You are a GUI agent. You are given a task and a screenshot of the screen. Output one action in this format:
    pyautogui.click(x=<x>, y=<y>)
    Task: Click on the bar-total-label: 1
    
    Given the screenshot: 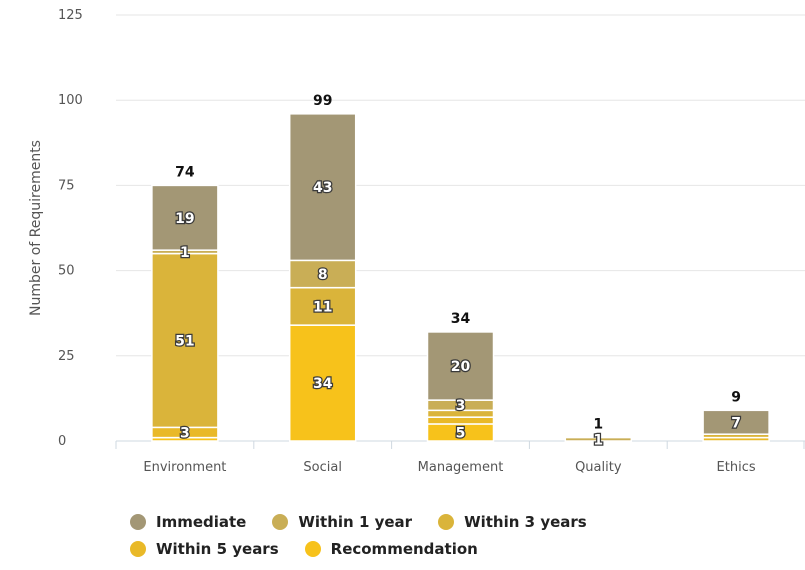 What is the action you would take?
    pyautogui.click(x=598, y=425)
    